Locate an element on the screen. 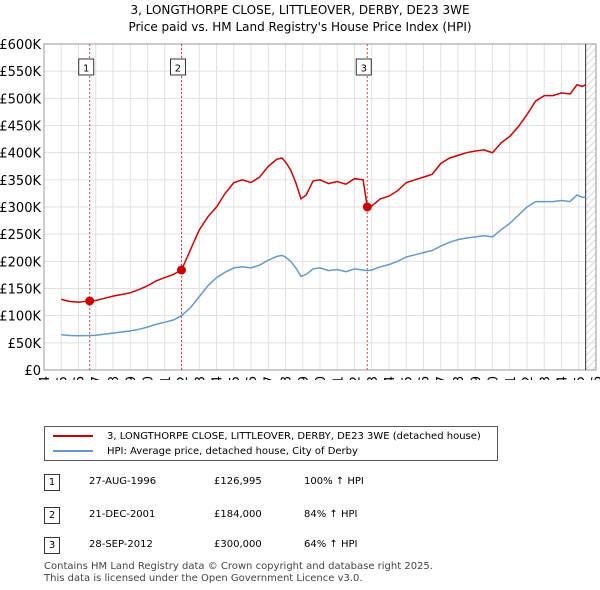  x-tick-label: 2001 is located at coordinates (166, 378).